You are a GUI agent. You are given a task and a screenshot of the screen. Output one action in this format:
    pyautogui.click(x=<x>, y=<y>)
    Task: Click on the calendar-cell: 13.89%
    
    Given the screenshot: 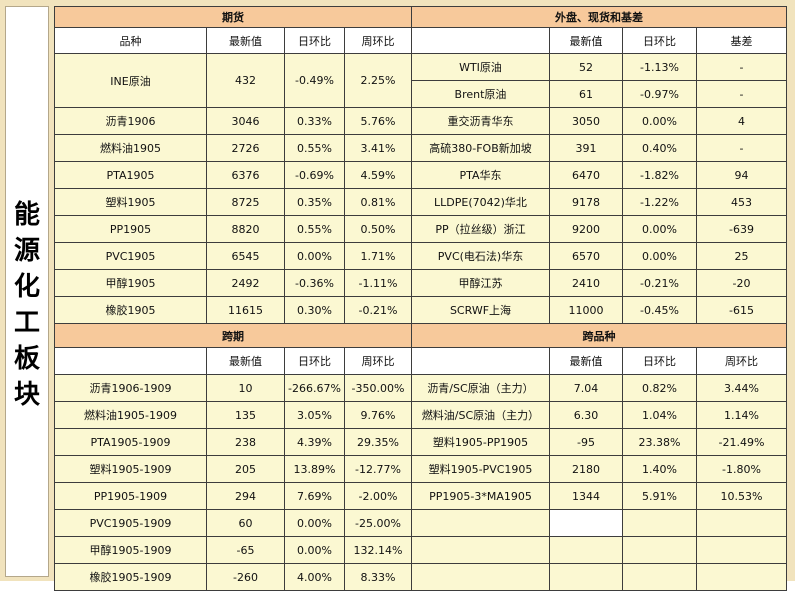 What is the action you would take?
    pyautogui.click(x=314, y=469)
    